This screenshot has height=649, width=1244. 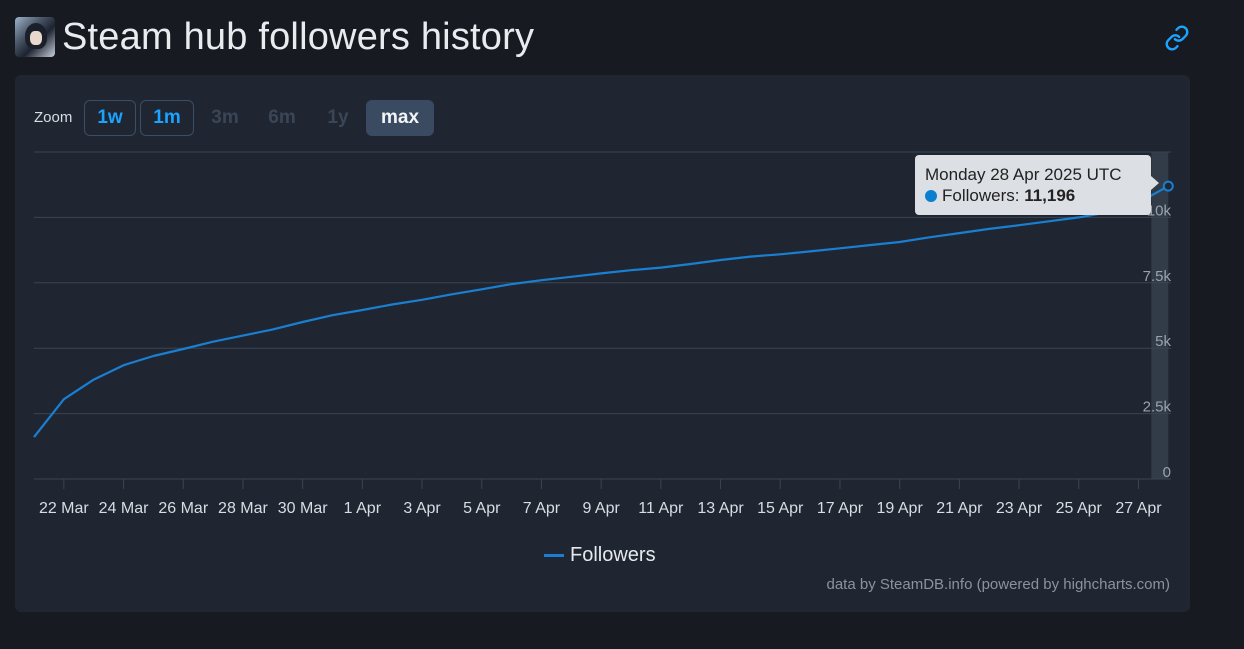 I want to click on x-tick-label: 17 Apr, so click(x=840, y=508).